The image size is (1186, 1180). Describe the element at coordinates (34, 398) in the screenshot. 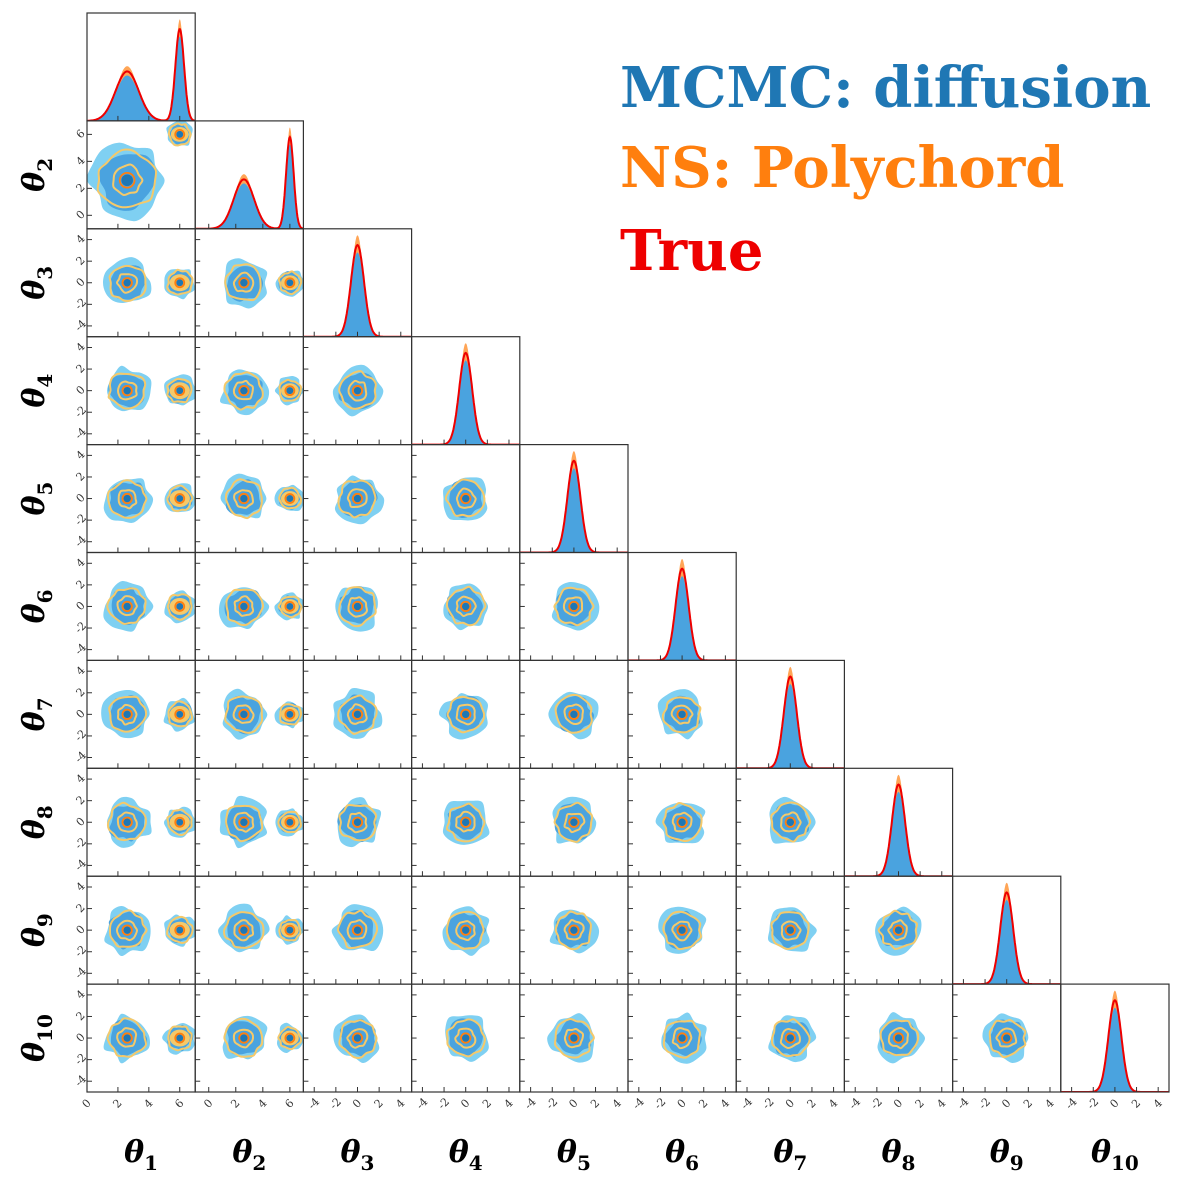

I see `y-axis-label-symbol: θ` at that location.